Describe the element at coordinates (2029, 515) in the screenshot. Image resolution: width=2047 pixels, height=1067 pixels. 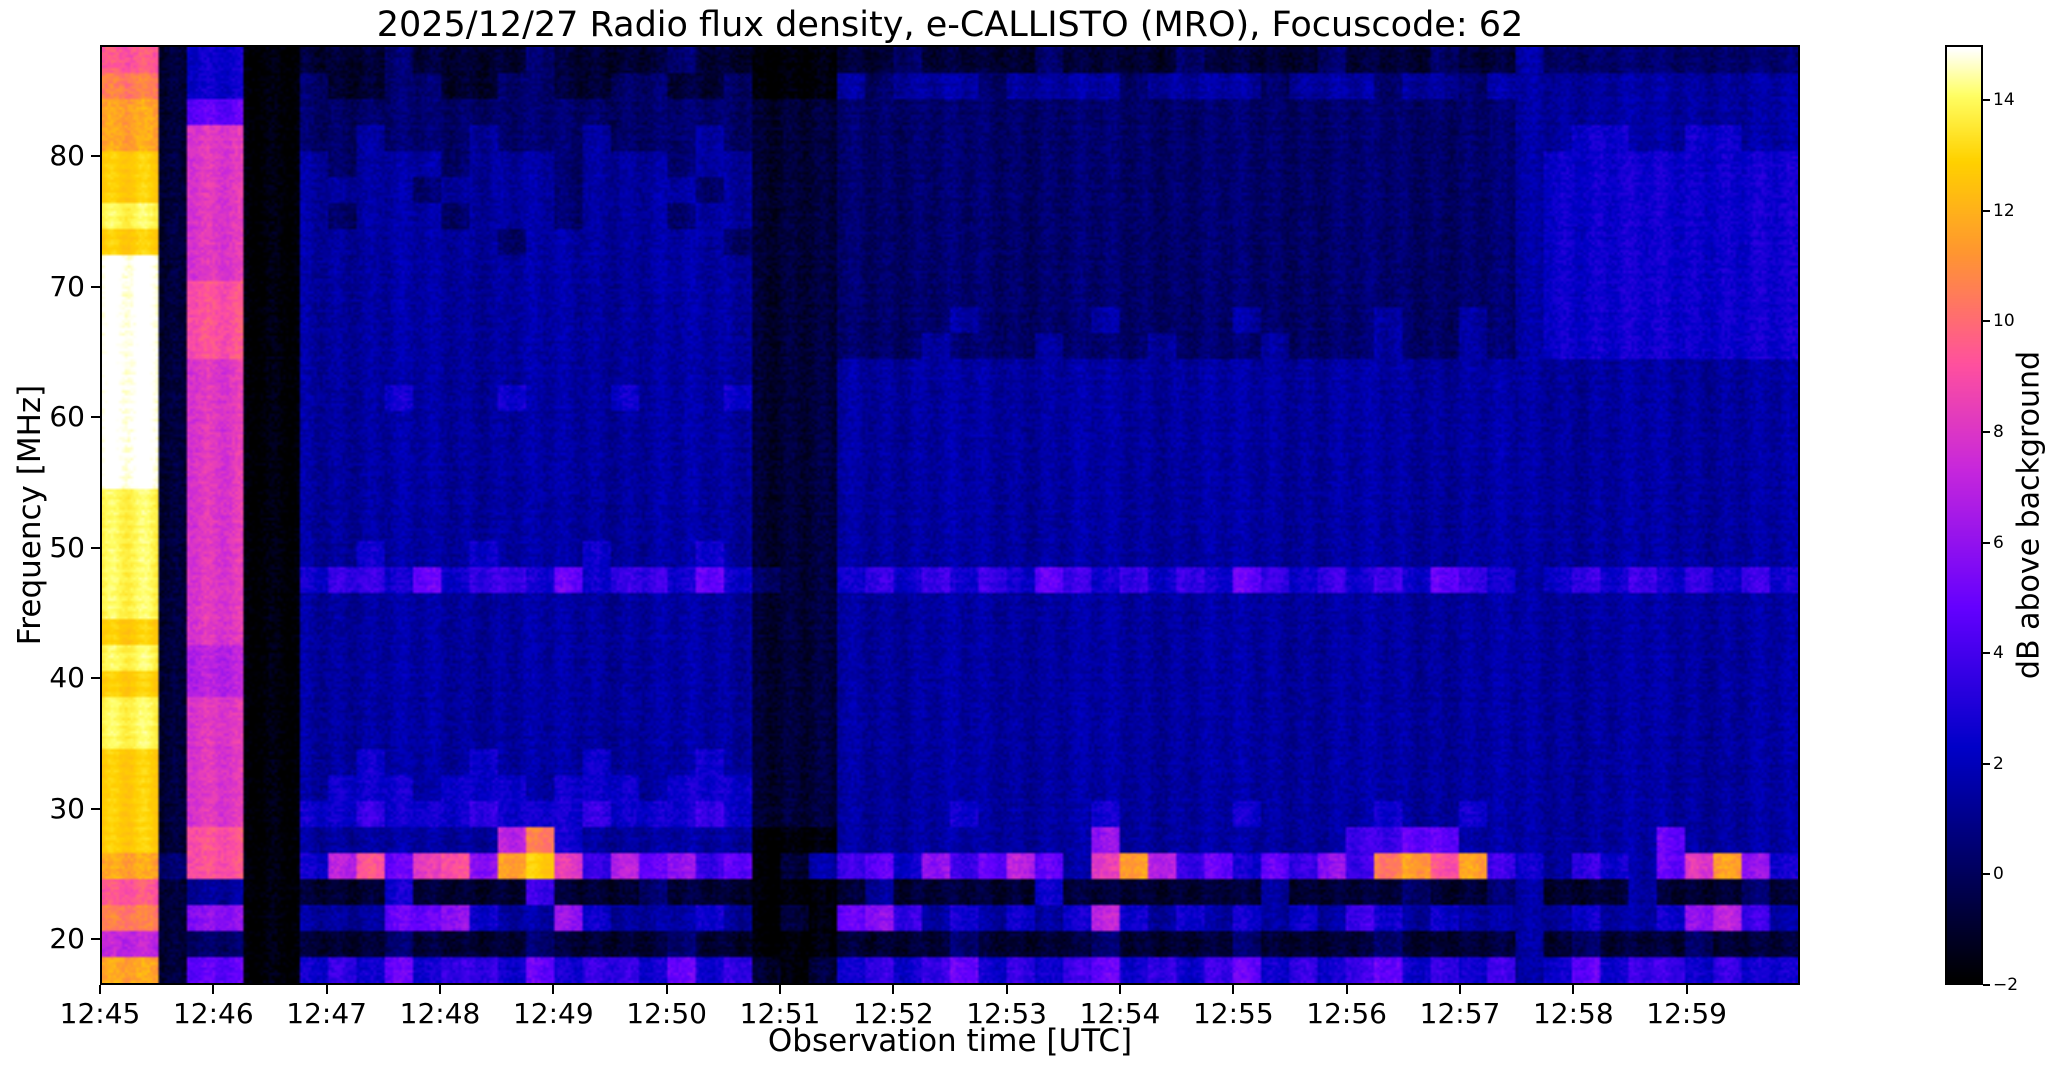
I see `colorbar-label: dB above background` at that location.